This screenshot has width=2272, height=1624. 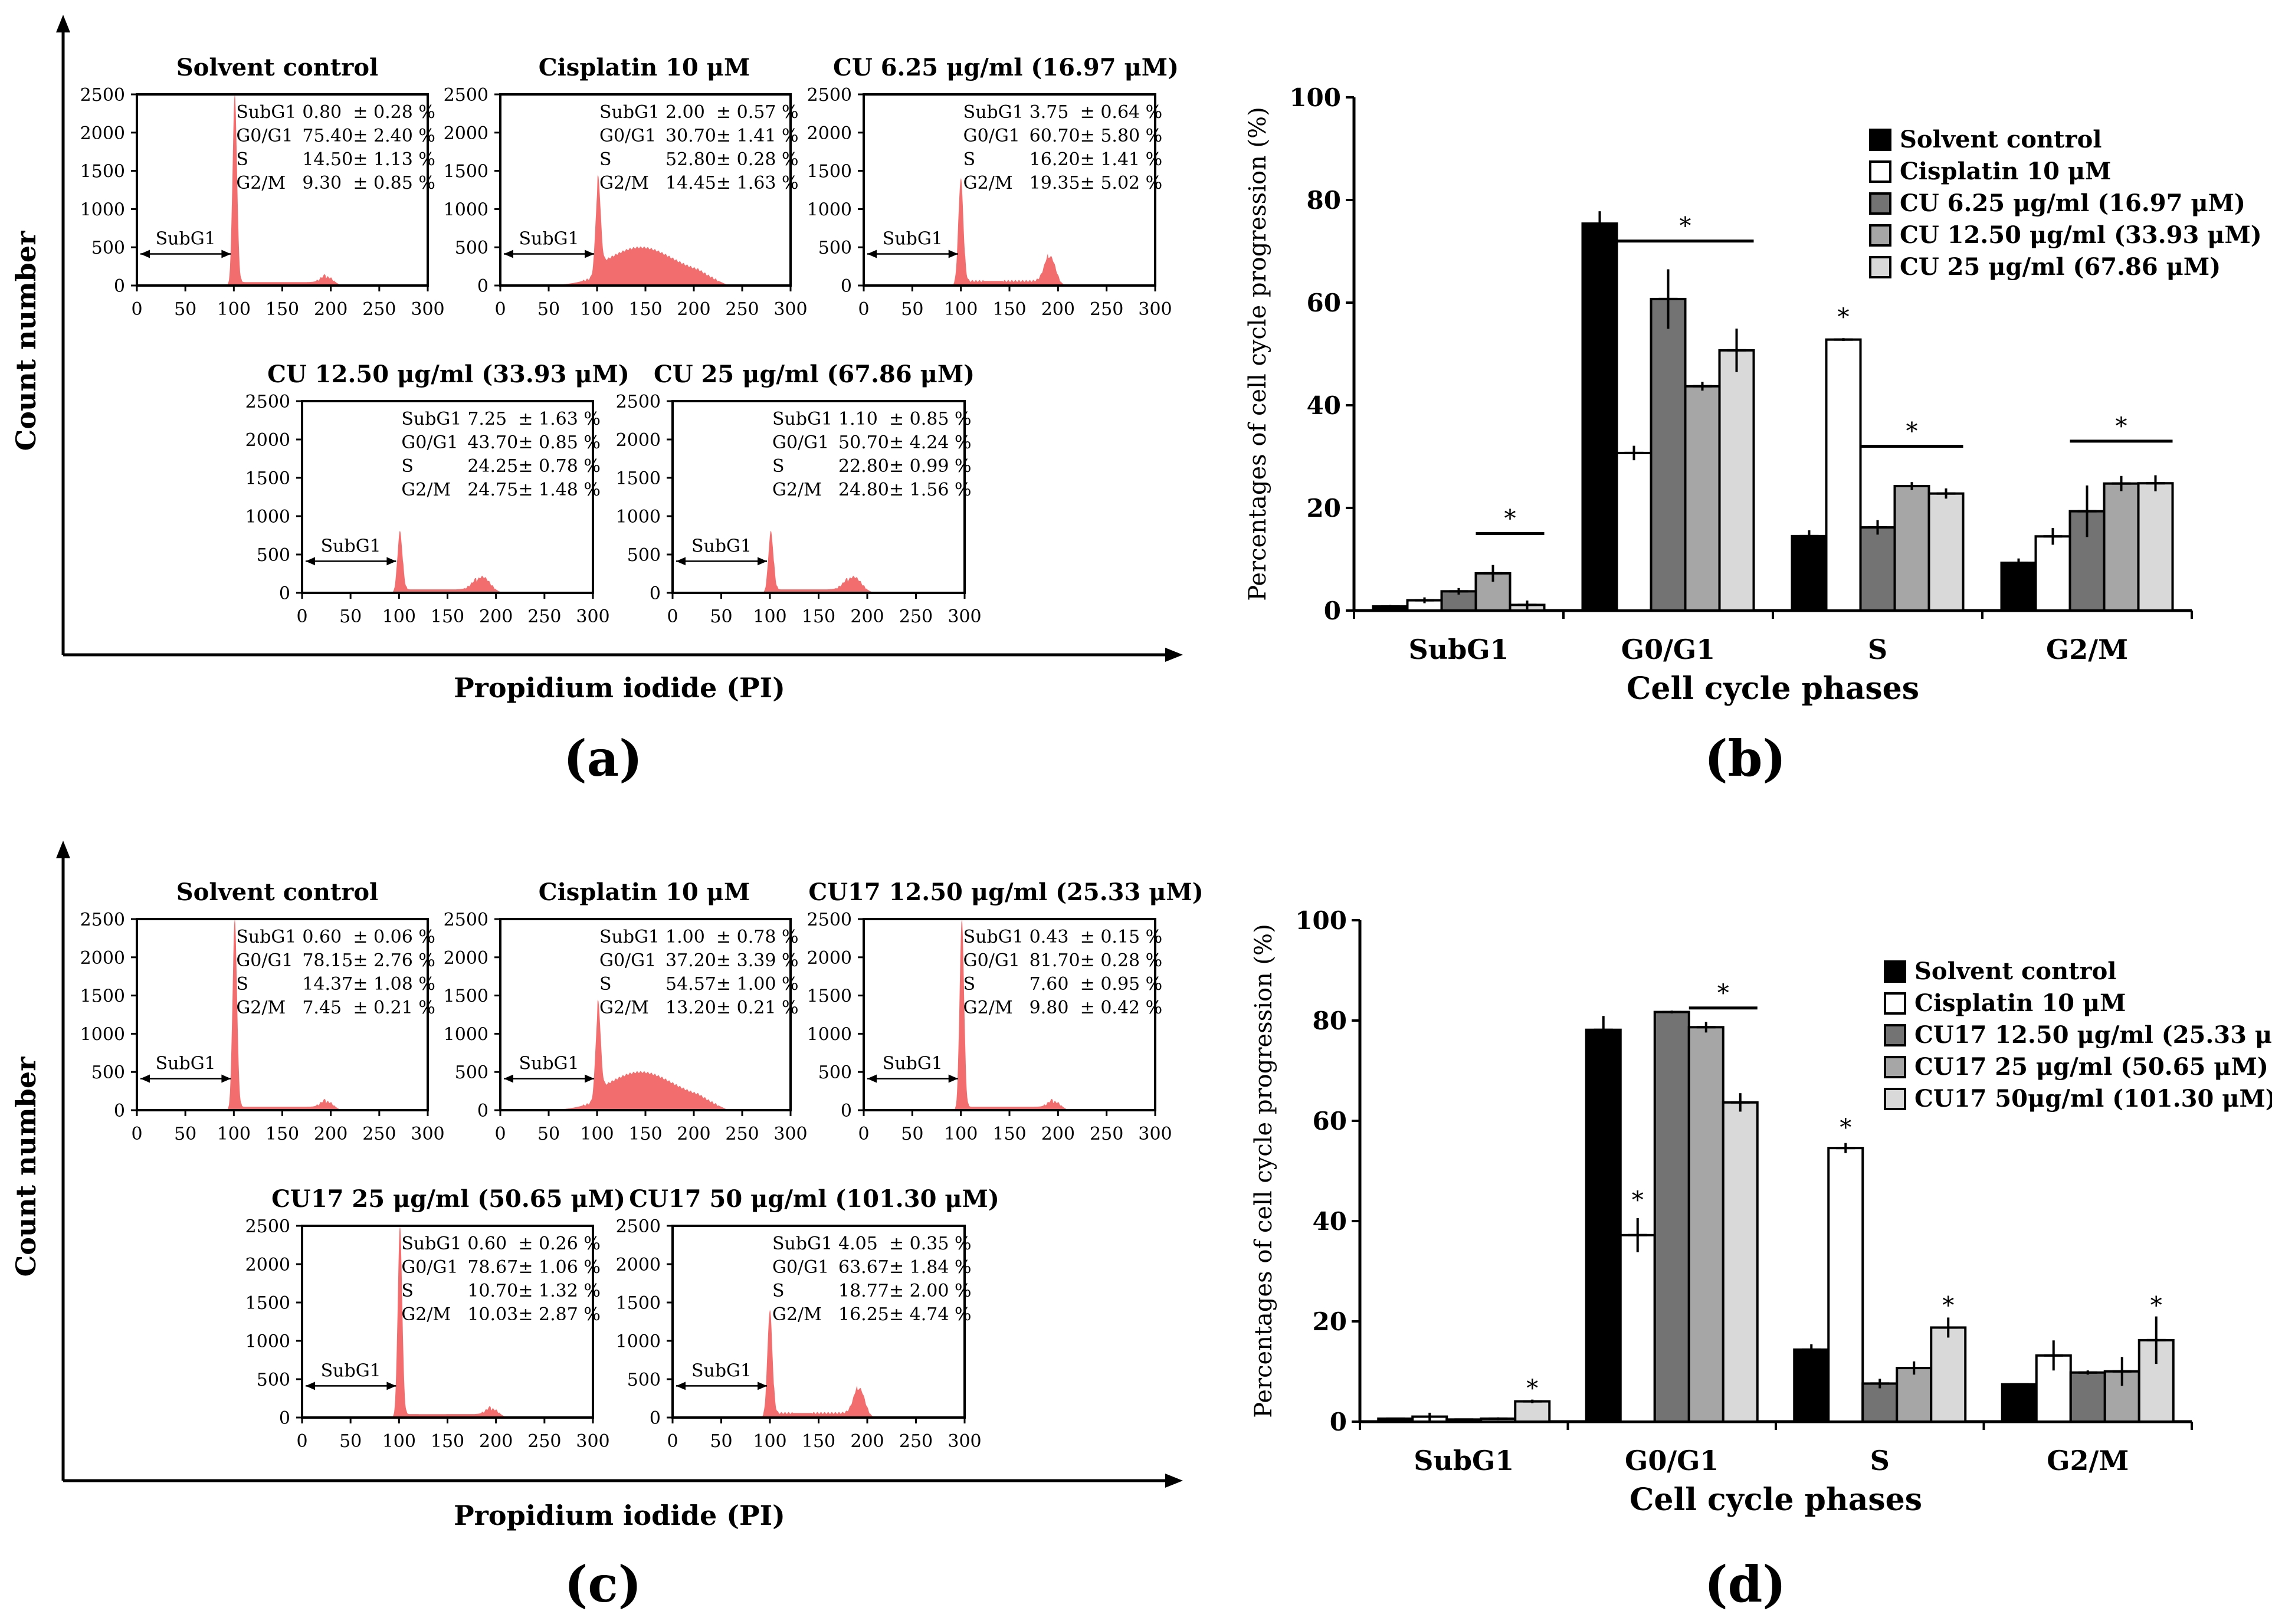 I want to click on histogram-title: CU17 12.50 μg/ml (25.33 μM), so click(x=1005, y=892).